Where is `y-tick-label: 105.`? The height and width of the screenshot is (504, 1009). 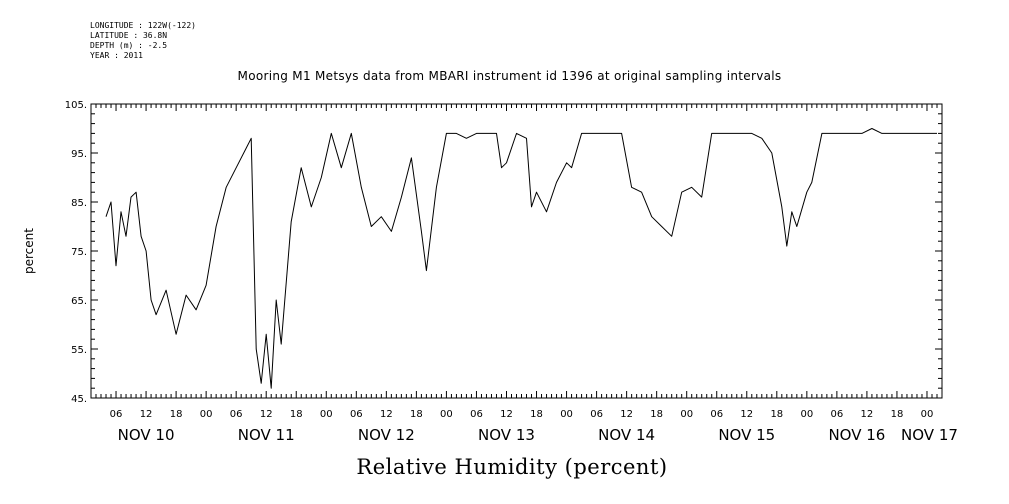
y-tick-label: 105. is located at coordinates (76, 105).